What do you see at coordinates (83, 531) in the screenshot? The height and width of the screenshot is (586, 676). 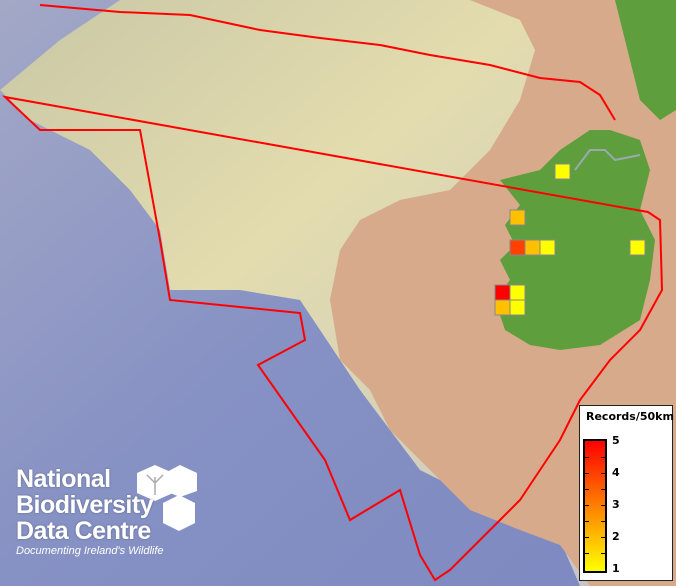 I see `logo-line-3: Data Centre` at bounding box center [83, 531].